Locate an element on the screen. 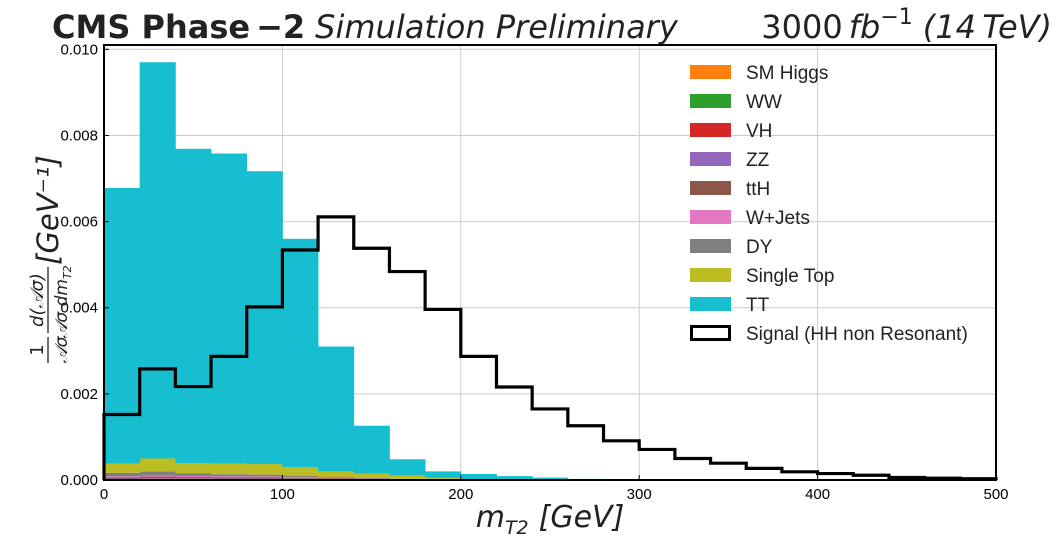 The width and height of the screenshot is (1058, 540). x-axis-label-sub: T2 is located at coordinates (517, 528).